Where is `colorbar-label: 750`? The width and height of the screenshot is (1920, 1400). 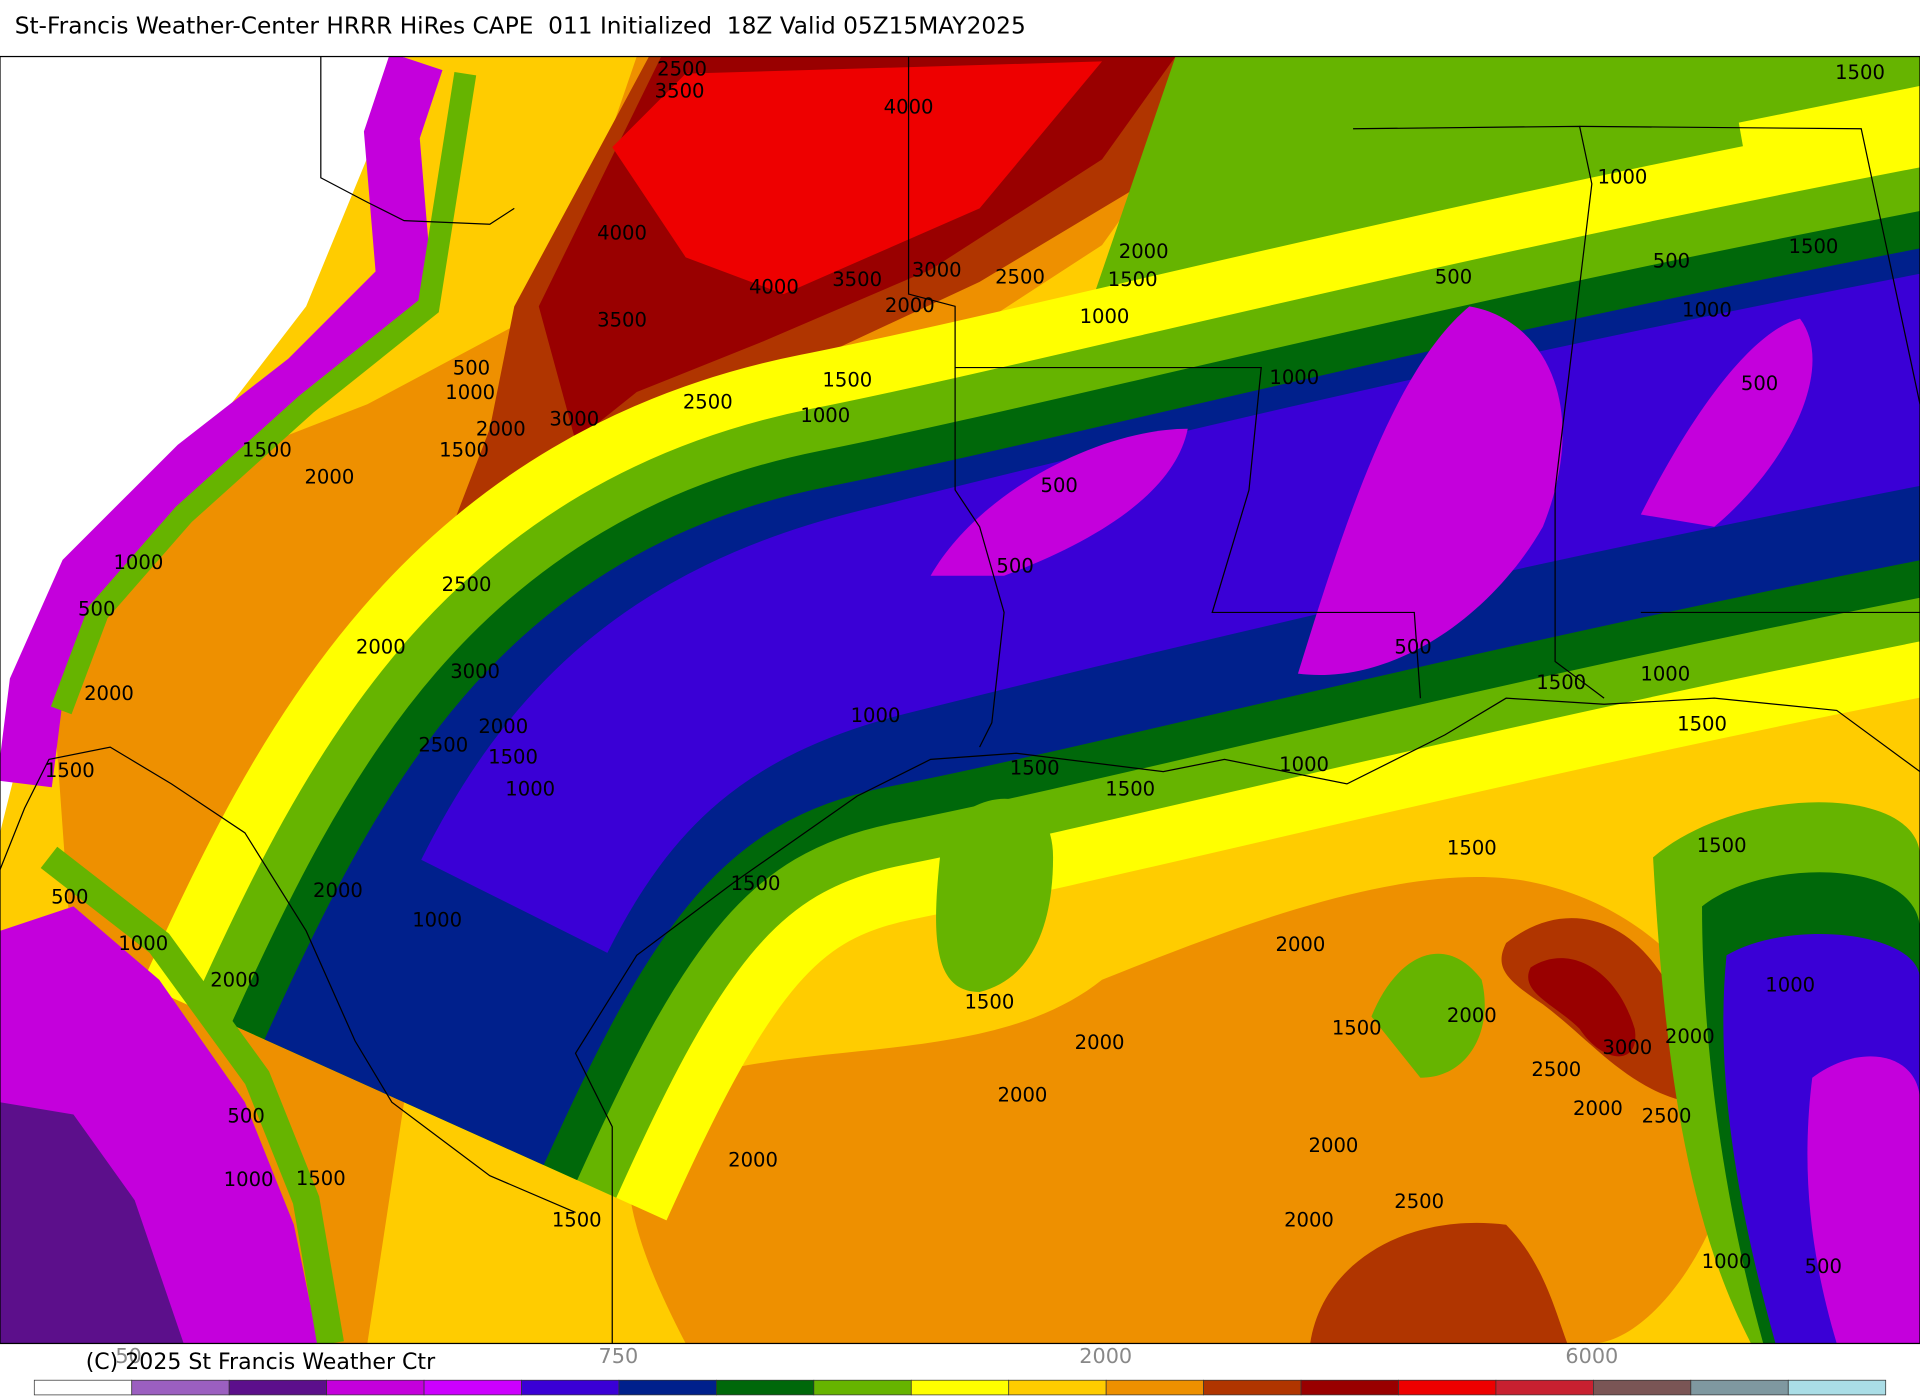
colorbar-label: 750 is located at coordinates (619, 1356).